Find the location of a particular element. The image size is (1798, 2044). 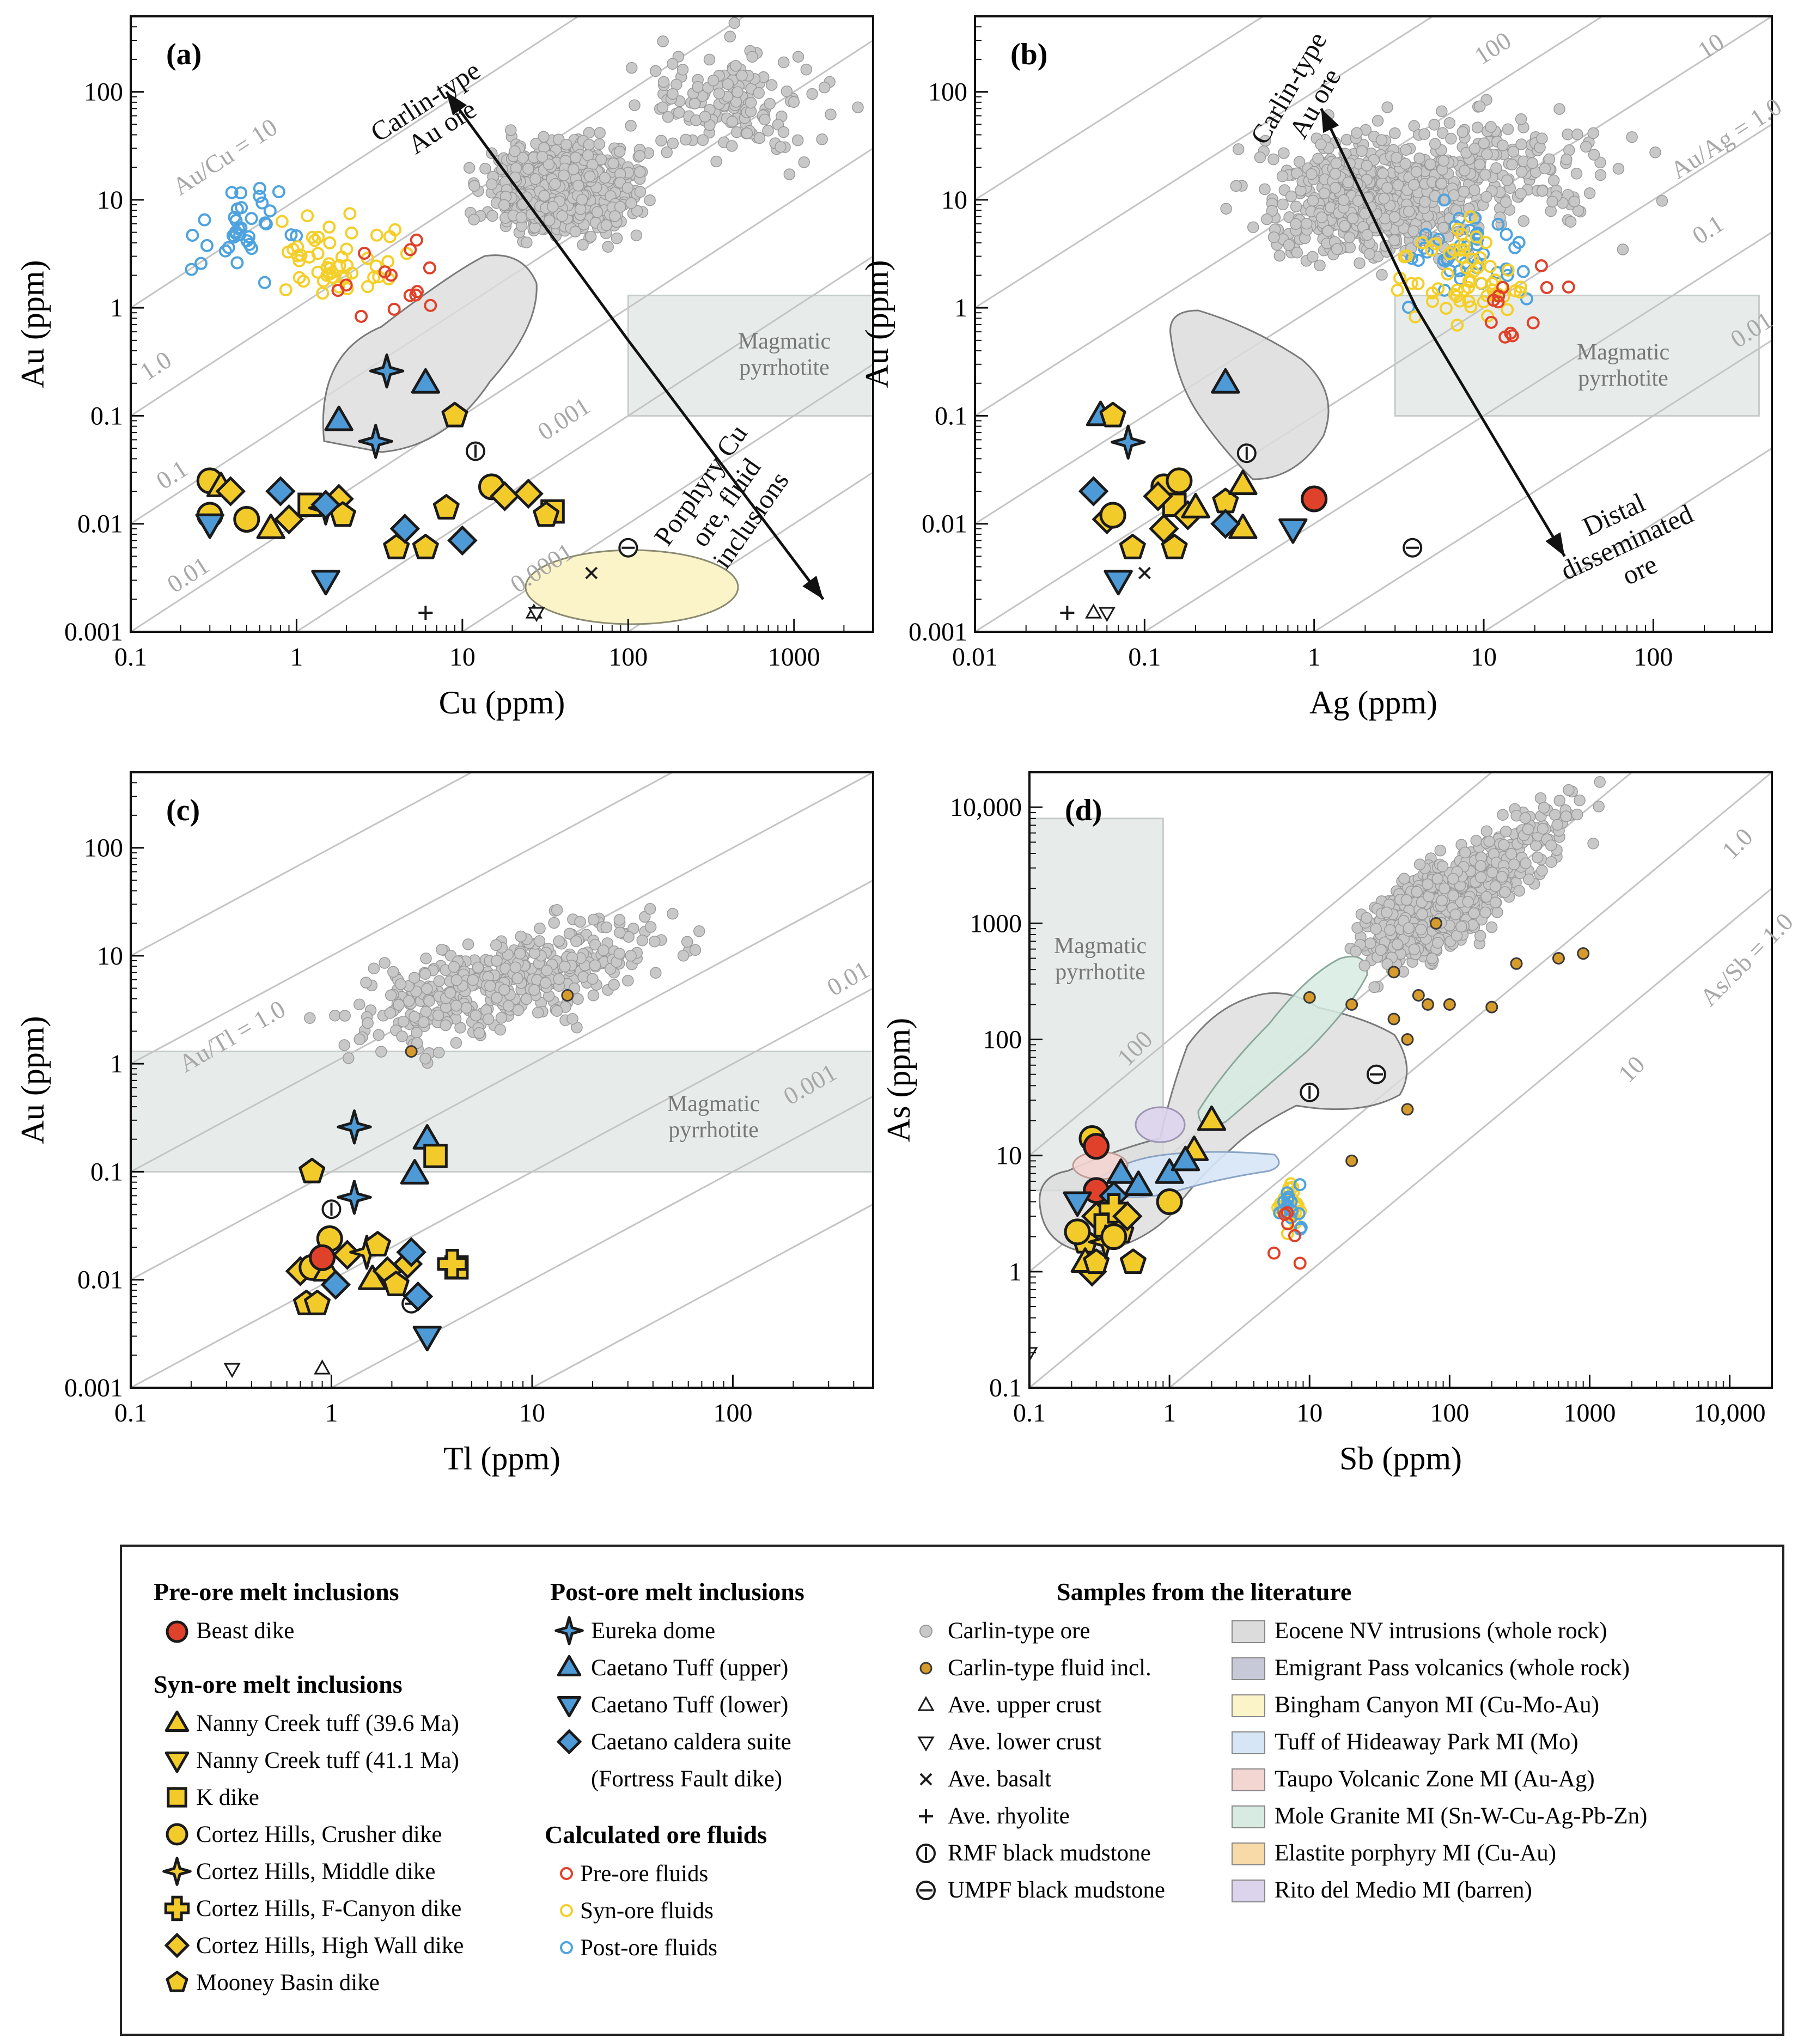

legend-lit-field: Bingham Canyon MI (Cu-Mo-Au) is located at coordinates (1437, 1705).